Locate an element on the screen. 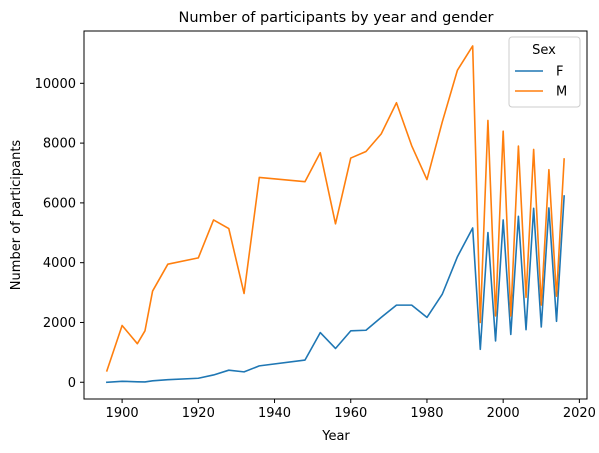  legend-title: Sex is located at coordinates (544, 50).